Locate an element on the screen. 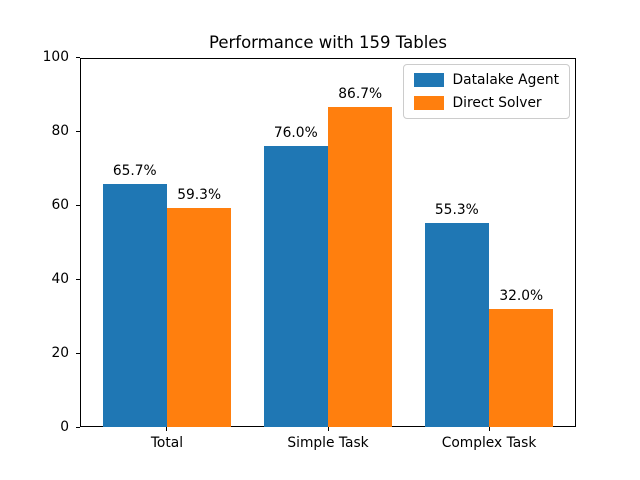 This screenshot has height=480, width=640. bar-value-label: 76.0% is located at coordinates (295, 133).